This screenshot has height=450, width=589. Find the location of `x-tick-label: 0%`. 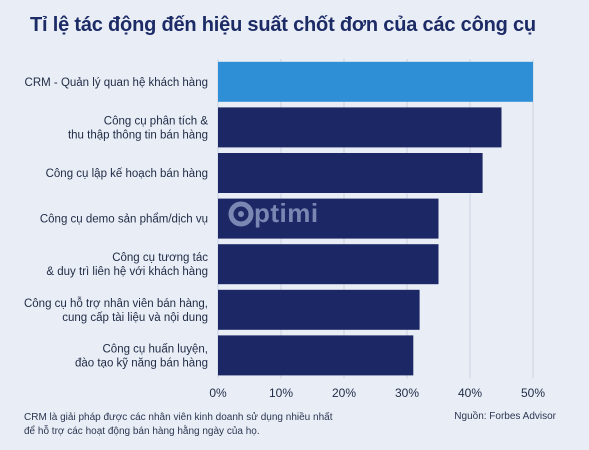

x-tick-label: 0% is located at coordinates (218, 393).